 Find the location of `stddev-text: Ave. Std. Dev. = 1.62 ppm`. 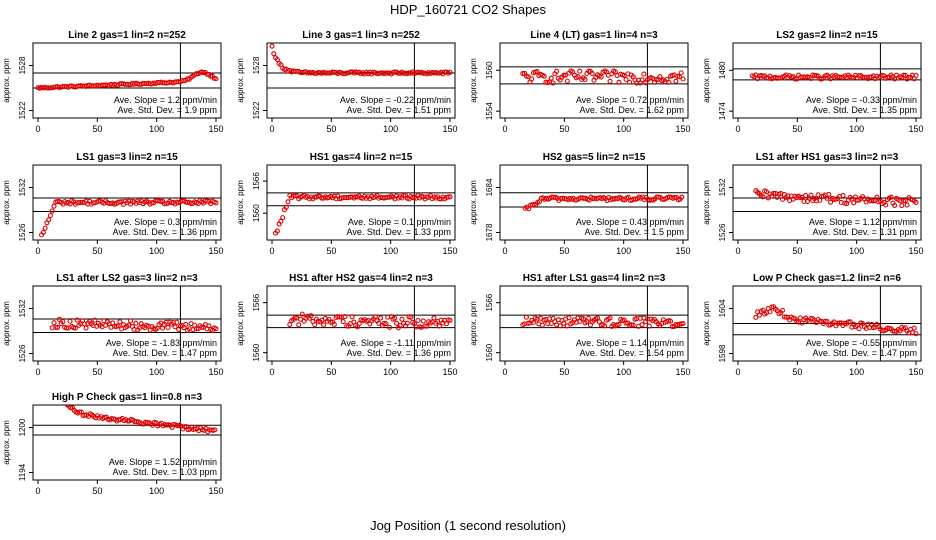

stddev-text: Ave. Std. Dev. = 1.62 ppm is located at coordinates (632, 110).